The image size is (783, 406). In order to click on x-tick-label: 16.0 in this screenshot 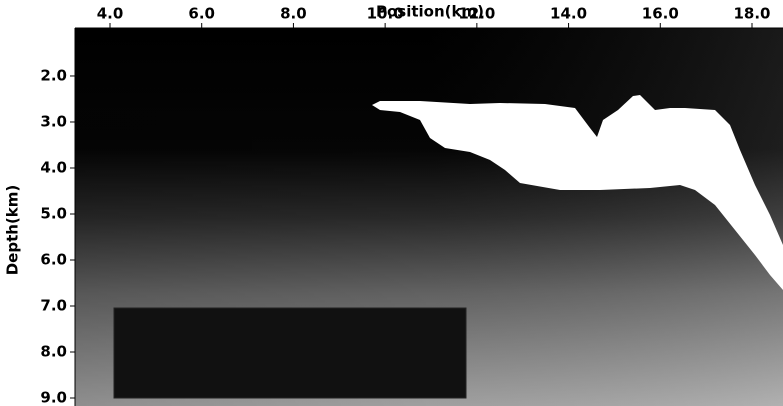, I will do `click(660, 14)`.